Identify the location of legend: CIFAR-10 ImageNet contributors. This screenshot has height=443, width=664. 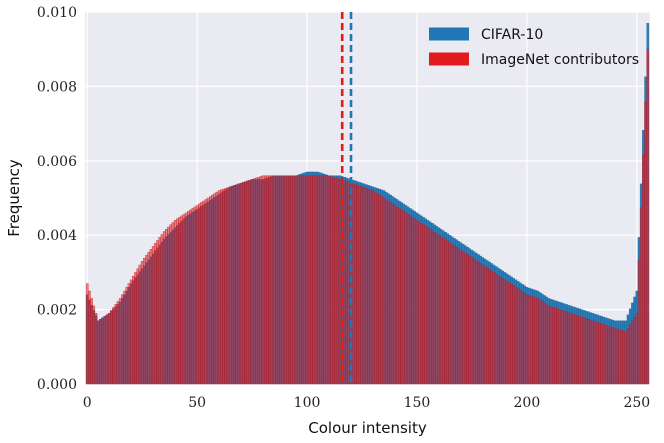
(534, 47).